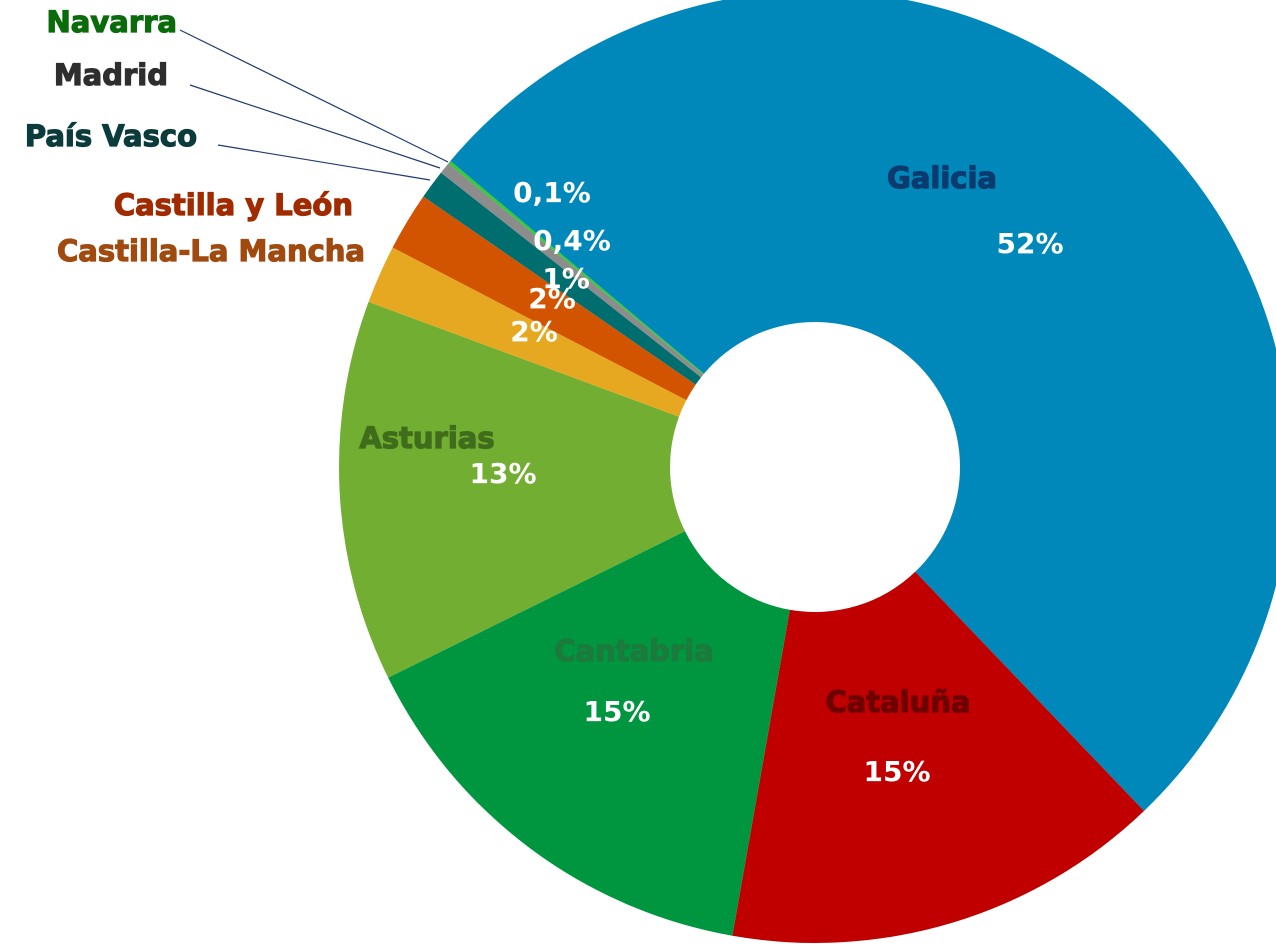 The width and height of the screenshot is (1276, 944). I want to click on slice-name: Asturias, so click(426, 438).